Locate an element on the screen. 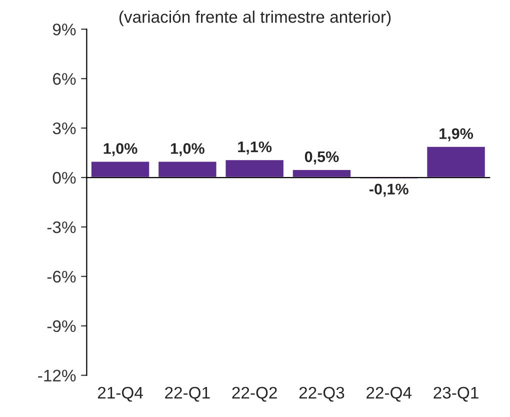 This screenshot has width=510, height=417. data-label: 0,5% is located at coordinates (321, 157).